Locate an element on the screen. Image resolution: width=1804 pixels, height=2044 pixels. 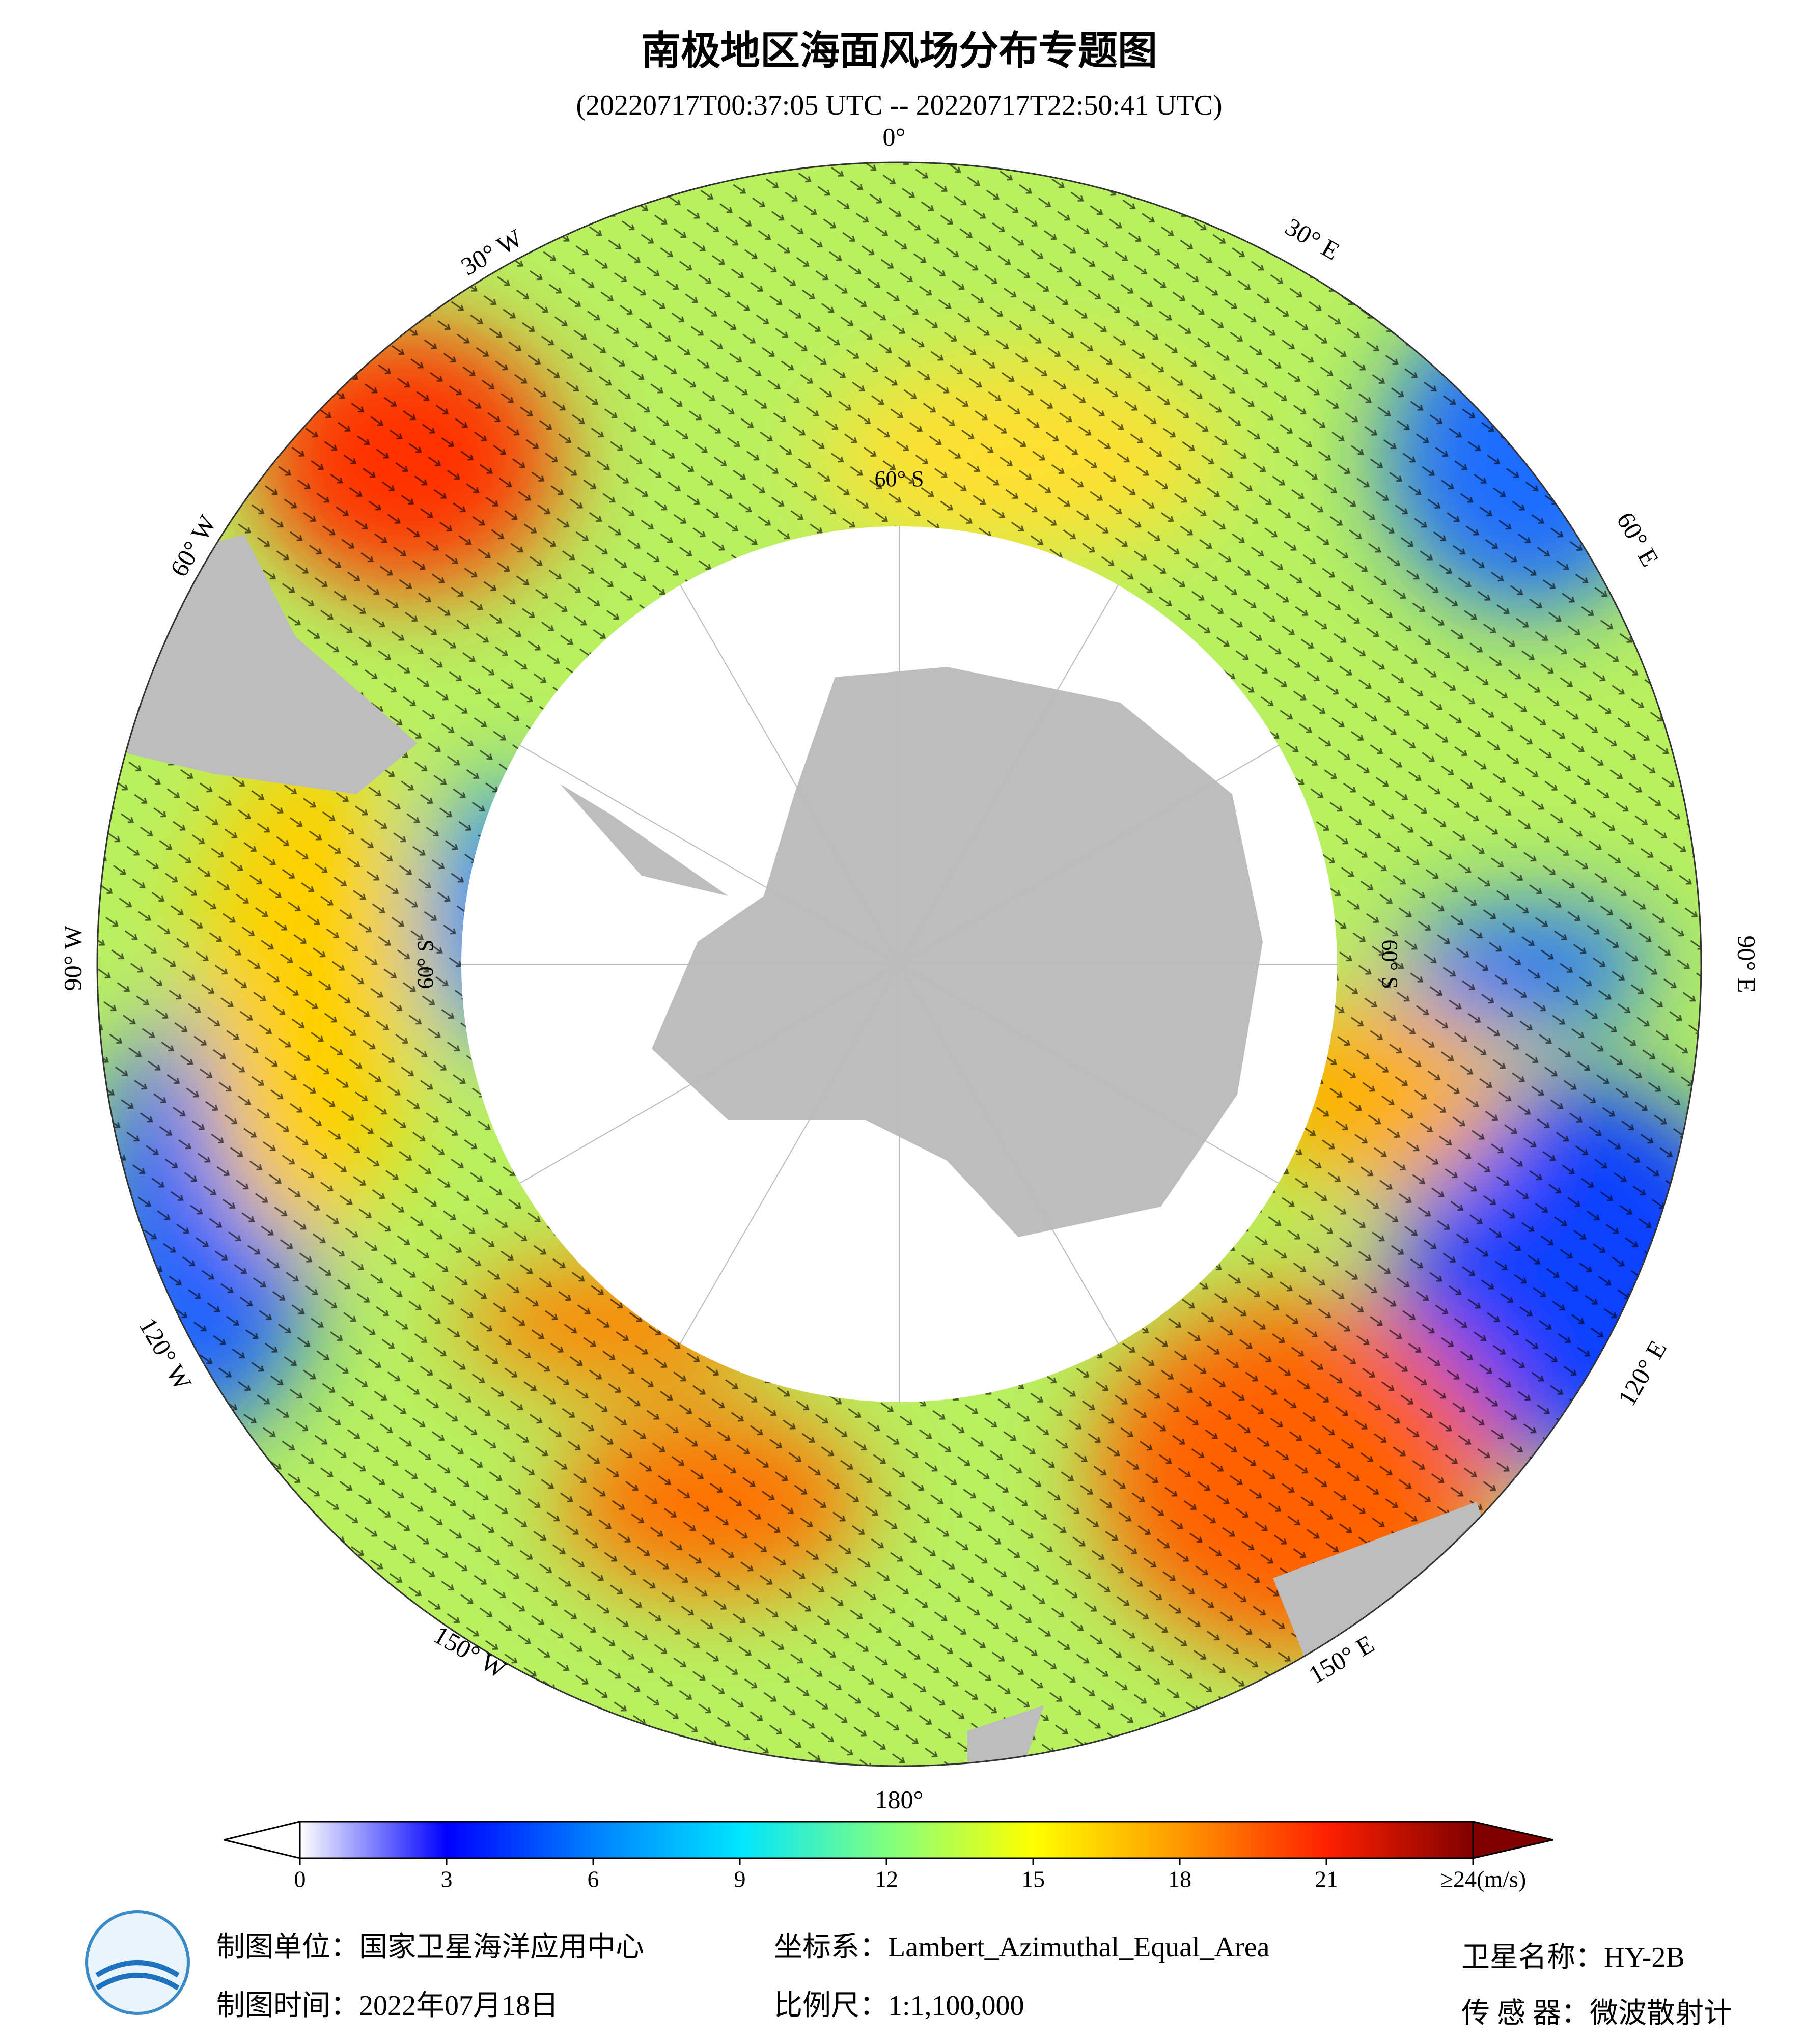
colorbar-tick-label: ≥24(m/s) is located at coordinates (1483, 1879).